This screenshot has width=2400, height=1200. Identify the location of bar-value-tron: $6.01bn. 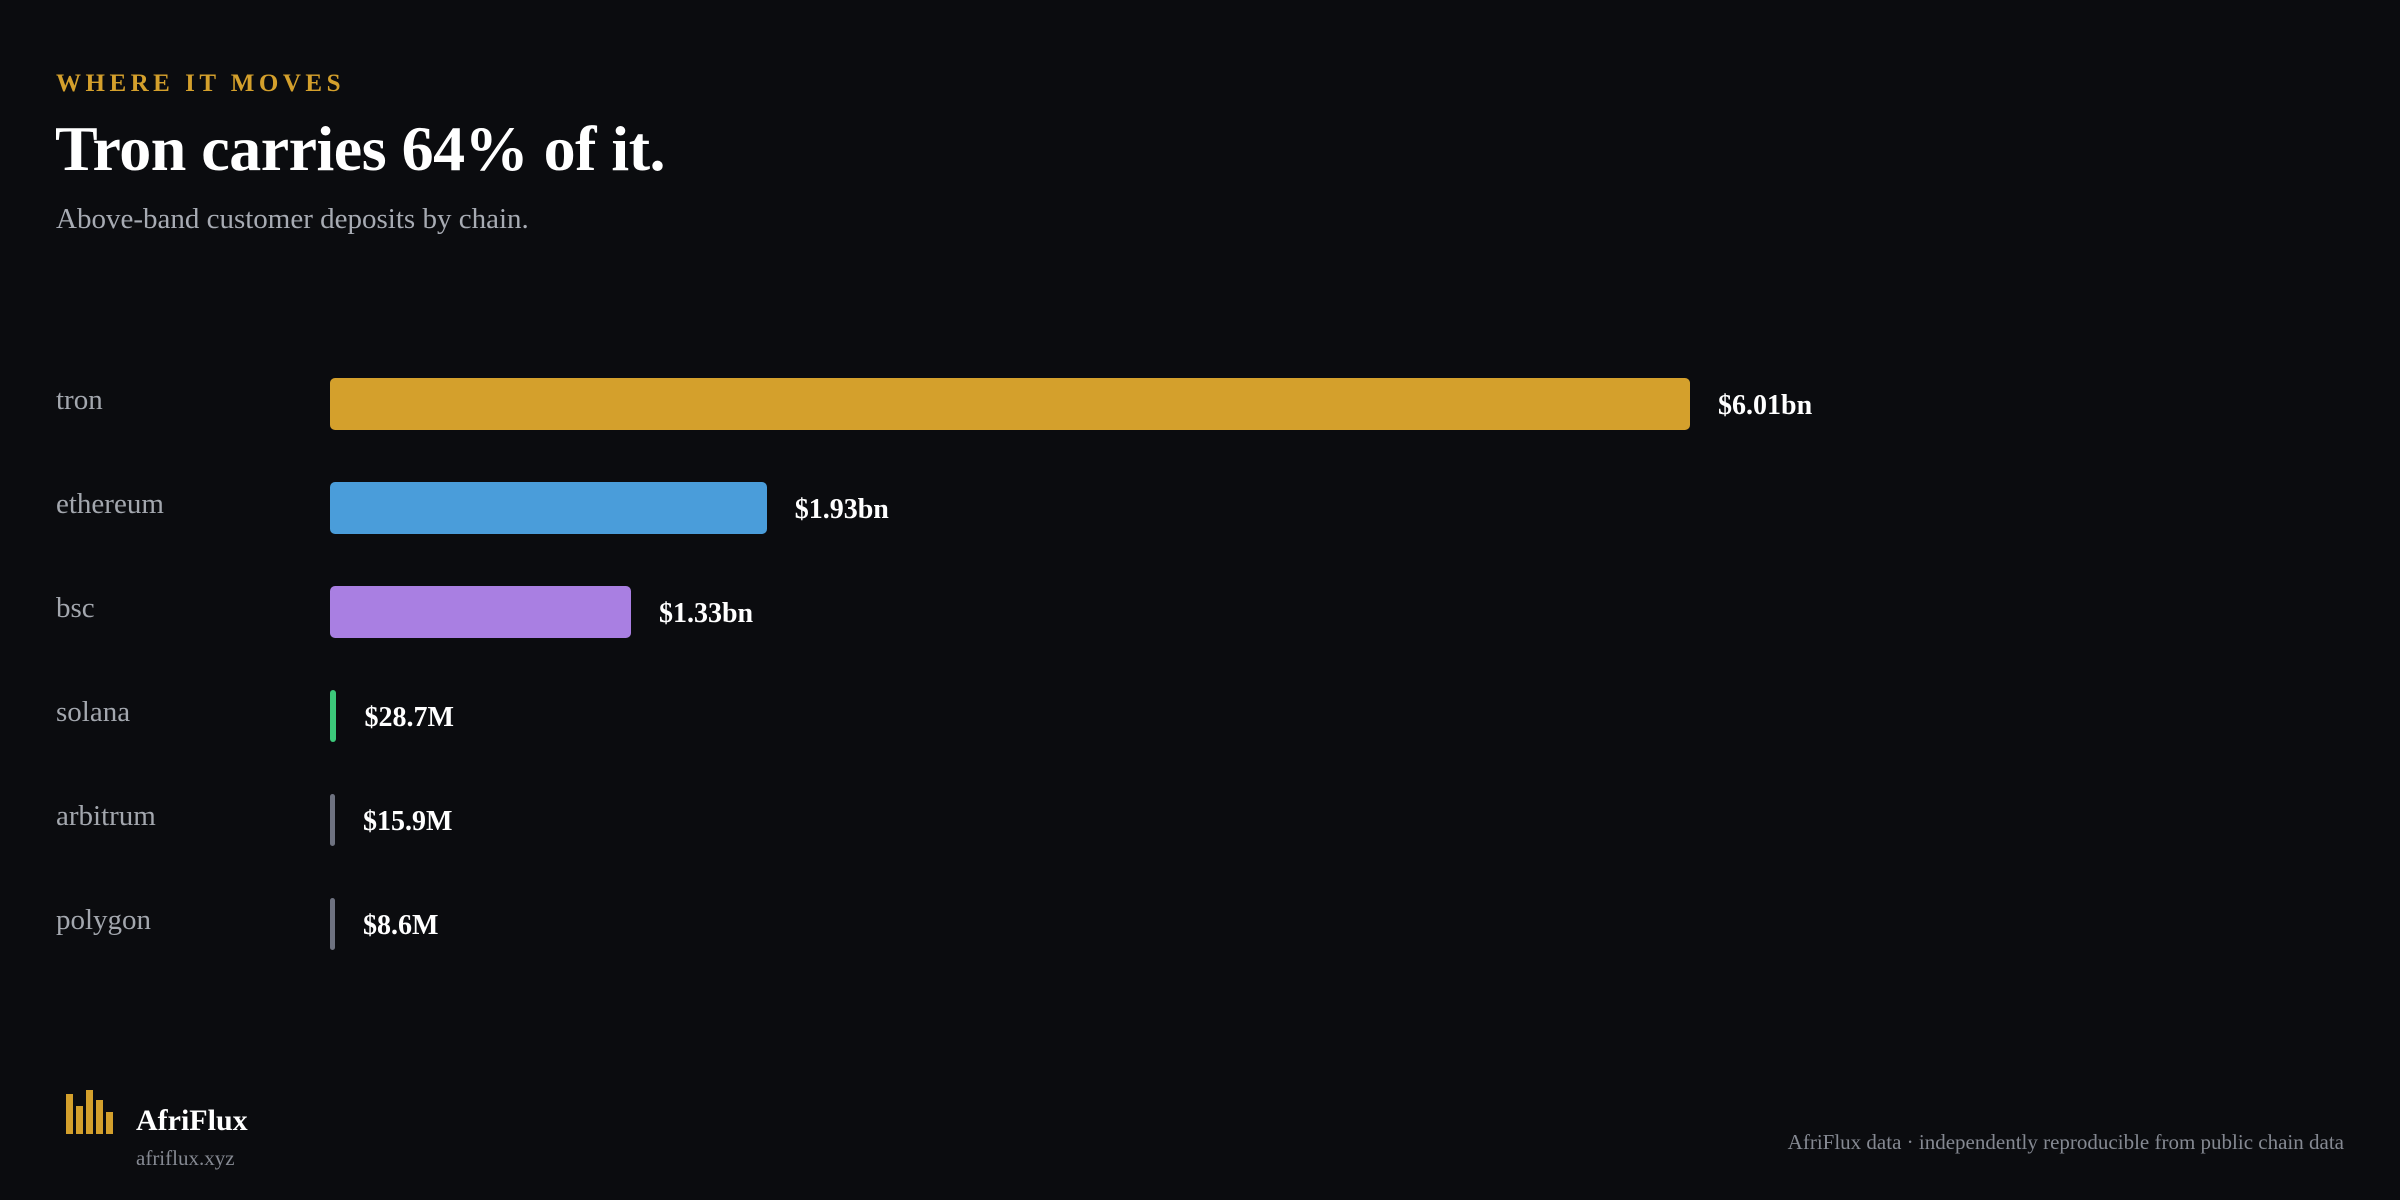
(1765, 405).